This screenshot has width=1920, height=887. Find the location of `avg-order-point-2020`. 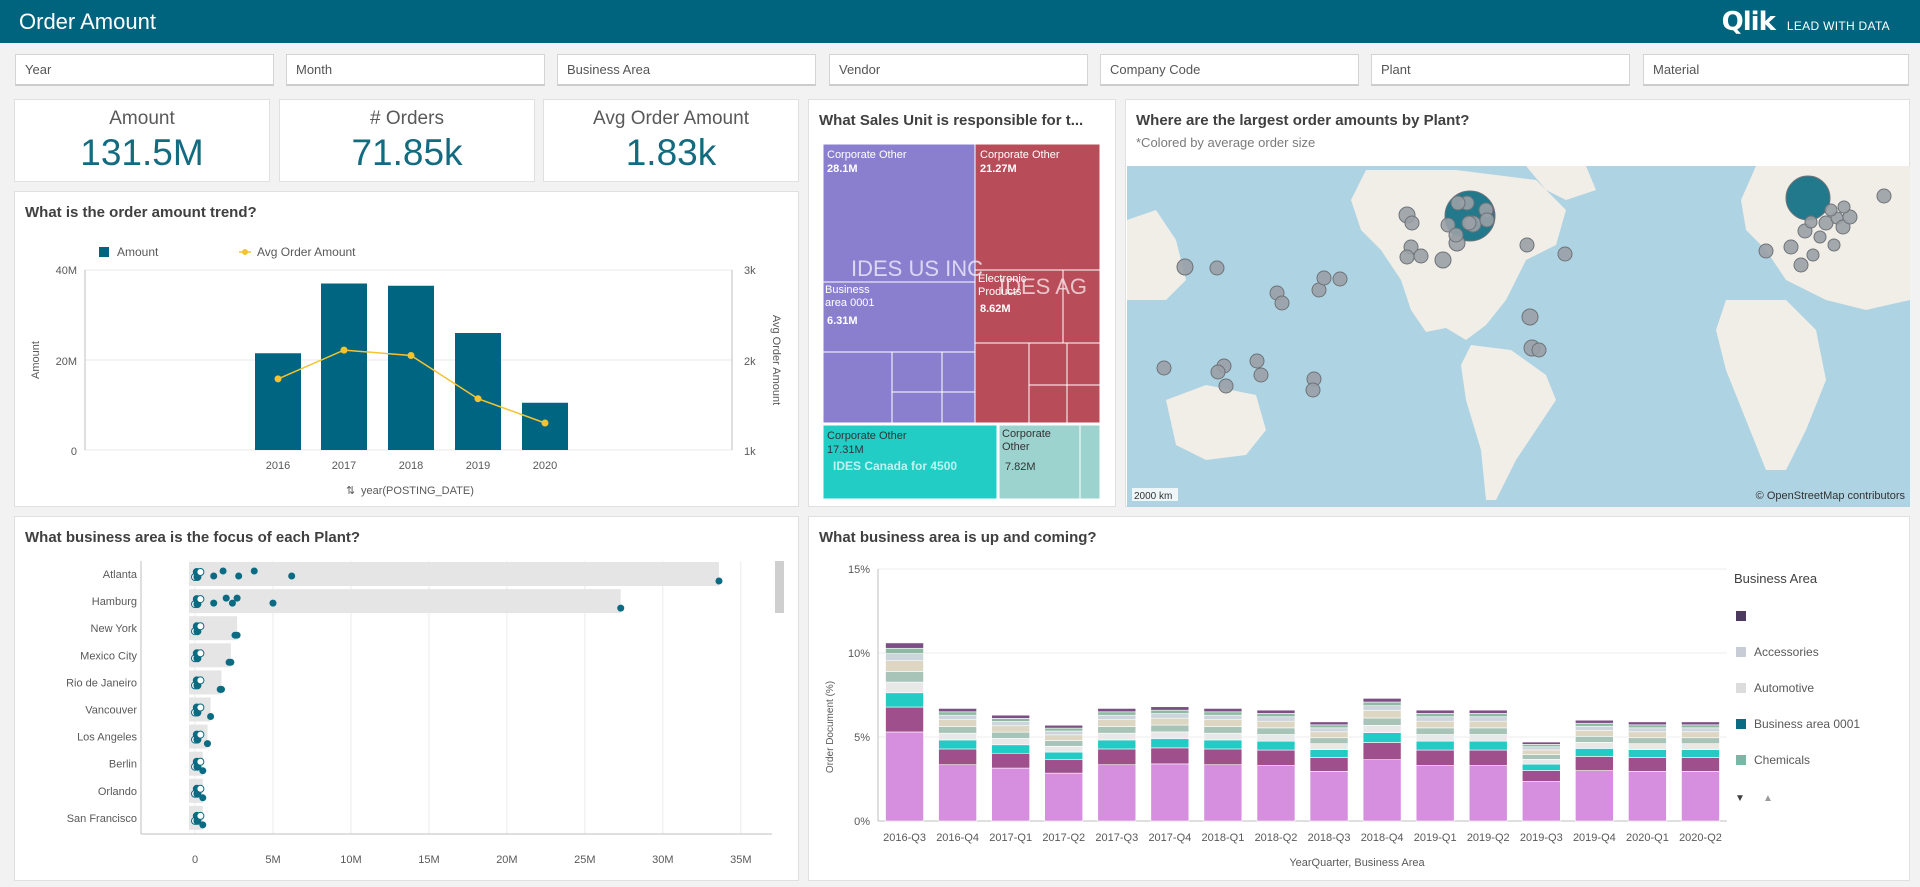

avg-order-point-2020 is located at coordinates (545, 423).